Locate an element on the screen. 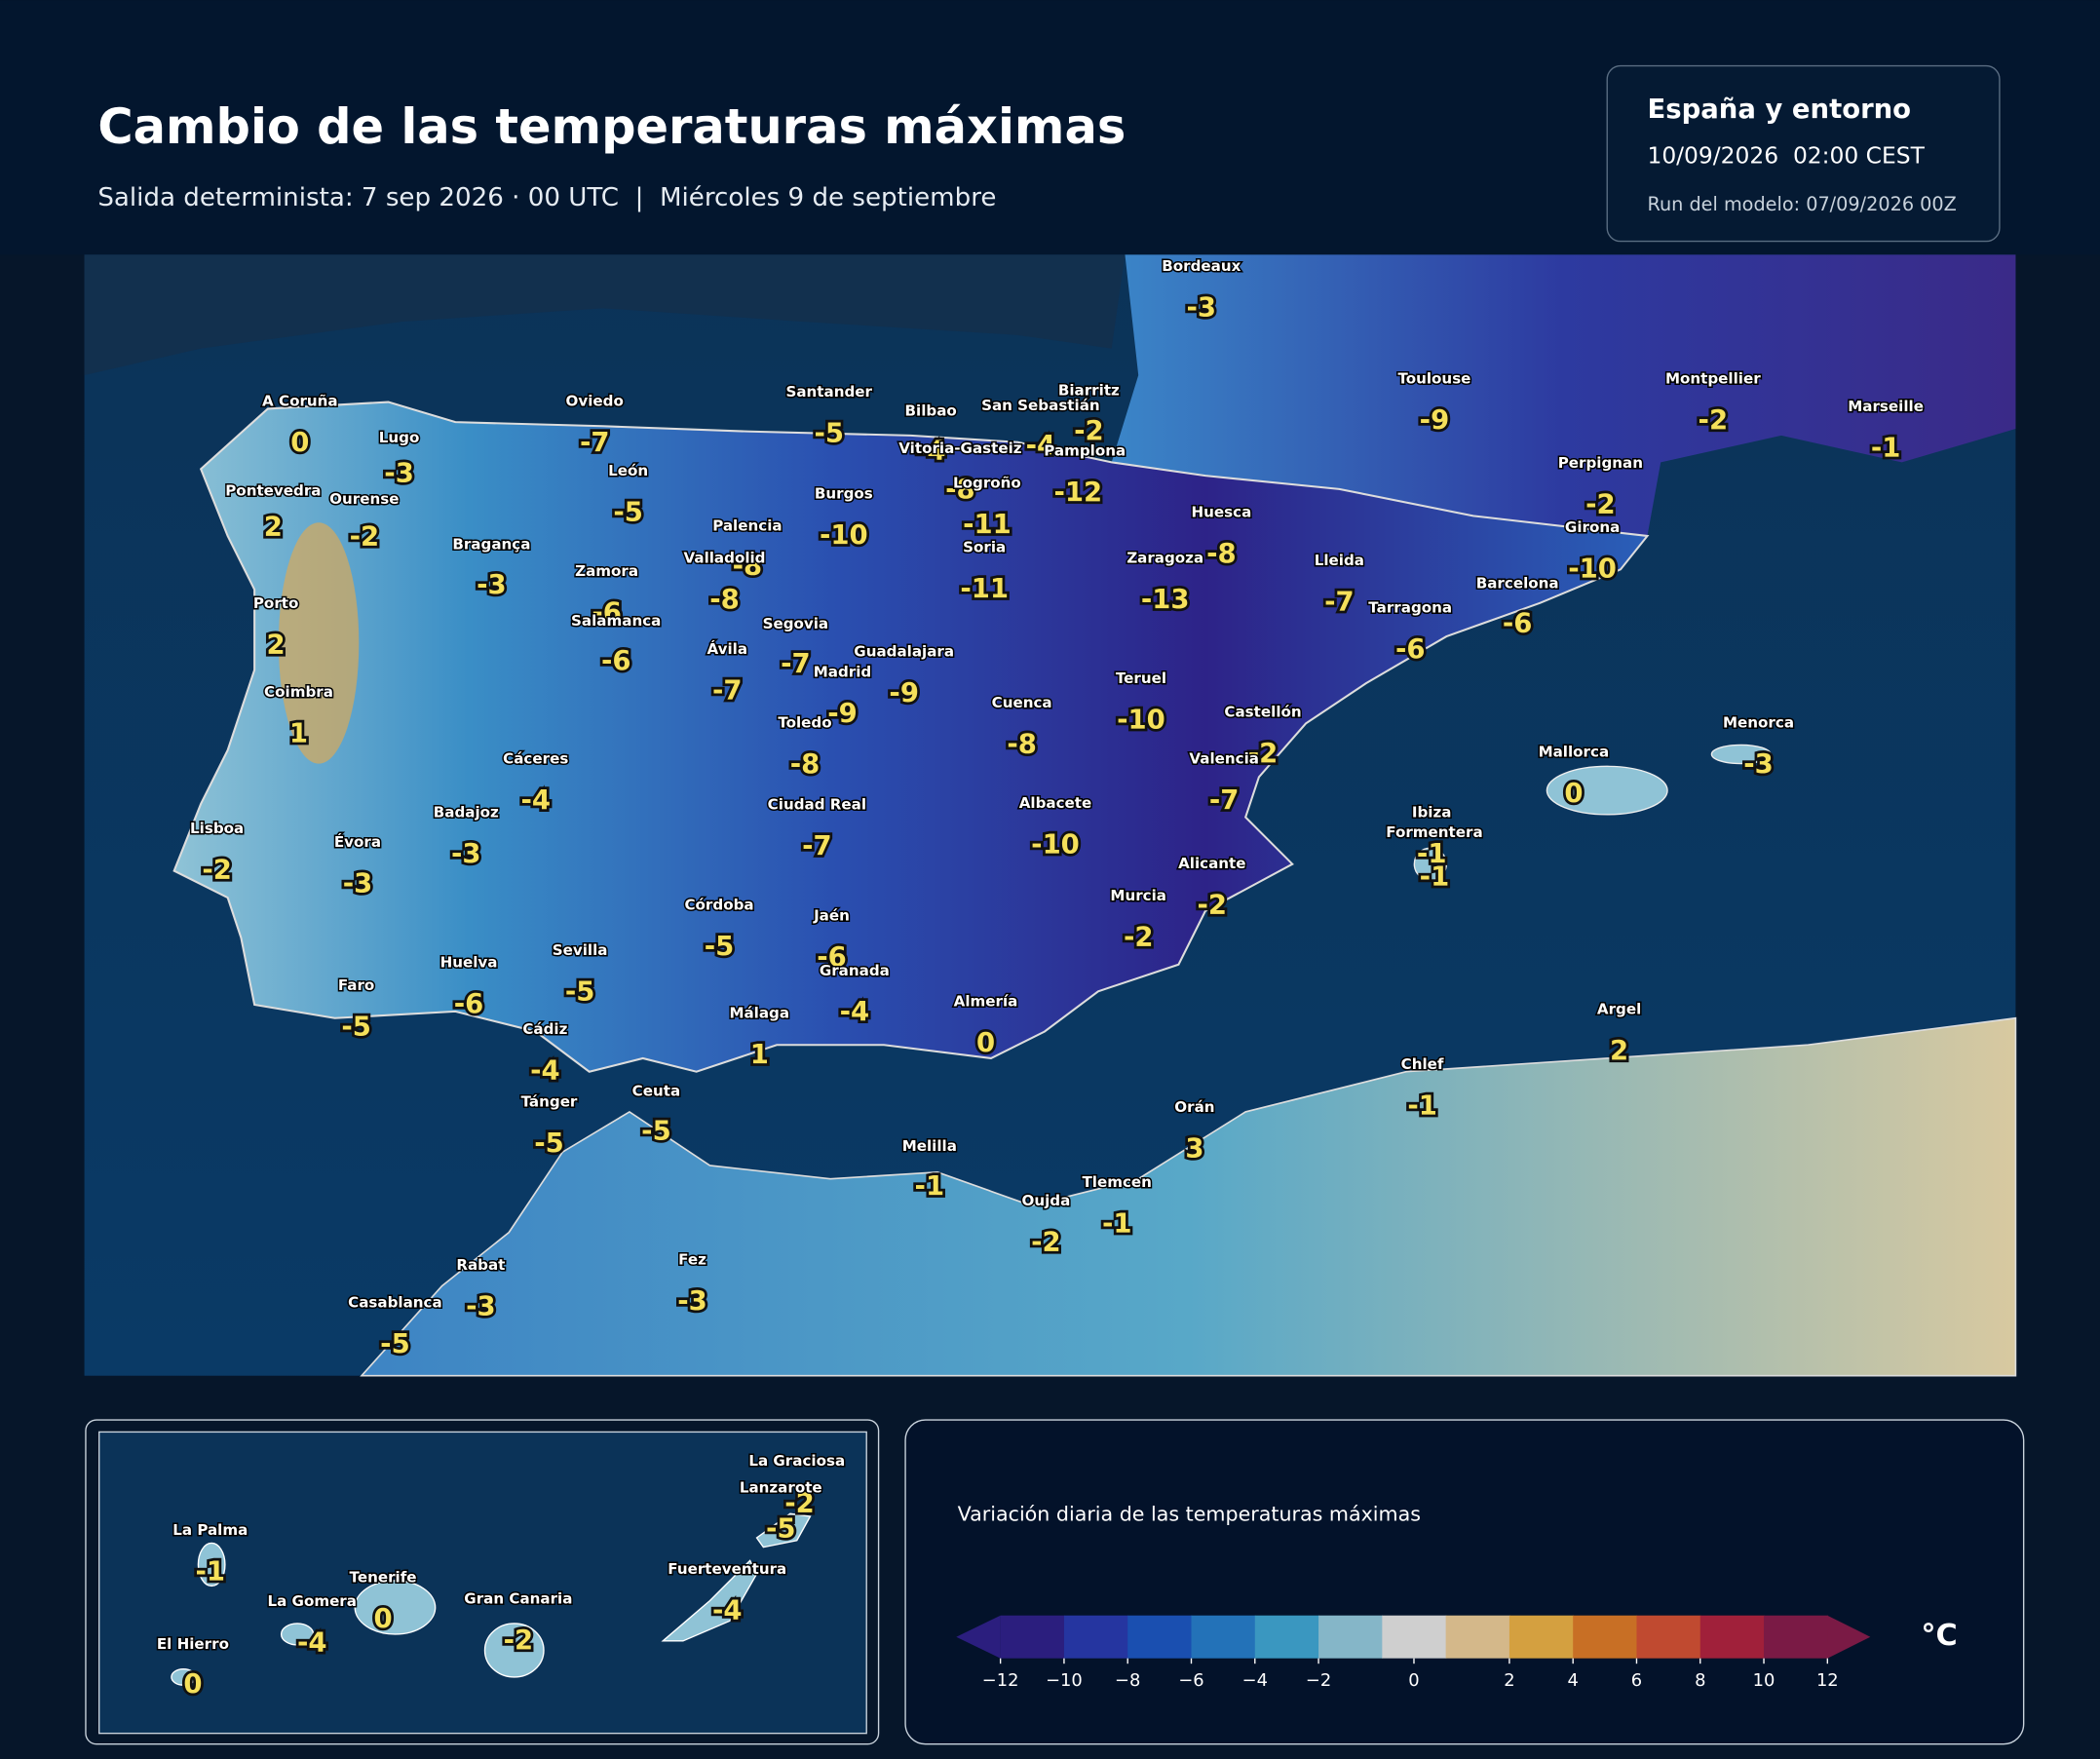  city-name: Burgos is located at coordinates (844, 493).